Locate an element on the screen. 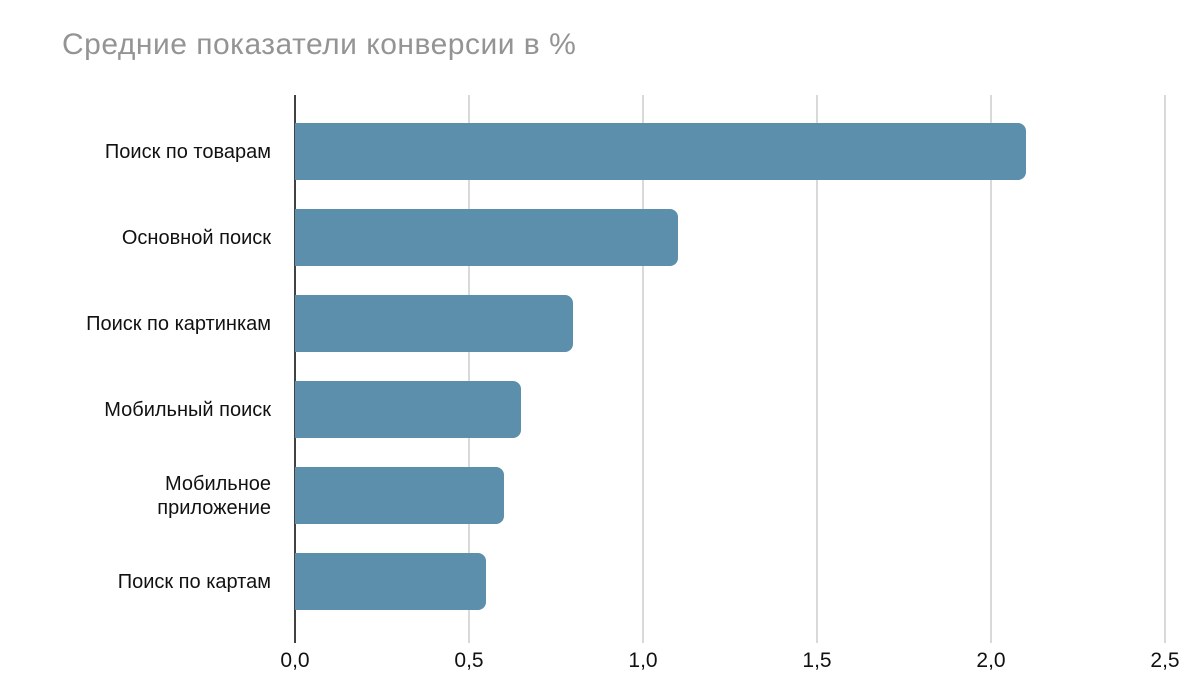 The height and width of the screenshot is (700, 1200). x-tick-label-0,5: 0,5 is located at coordinates (469, 660).